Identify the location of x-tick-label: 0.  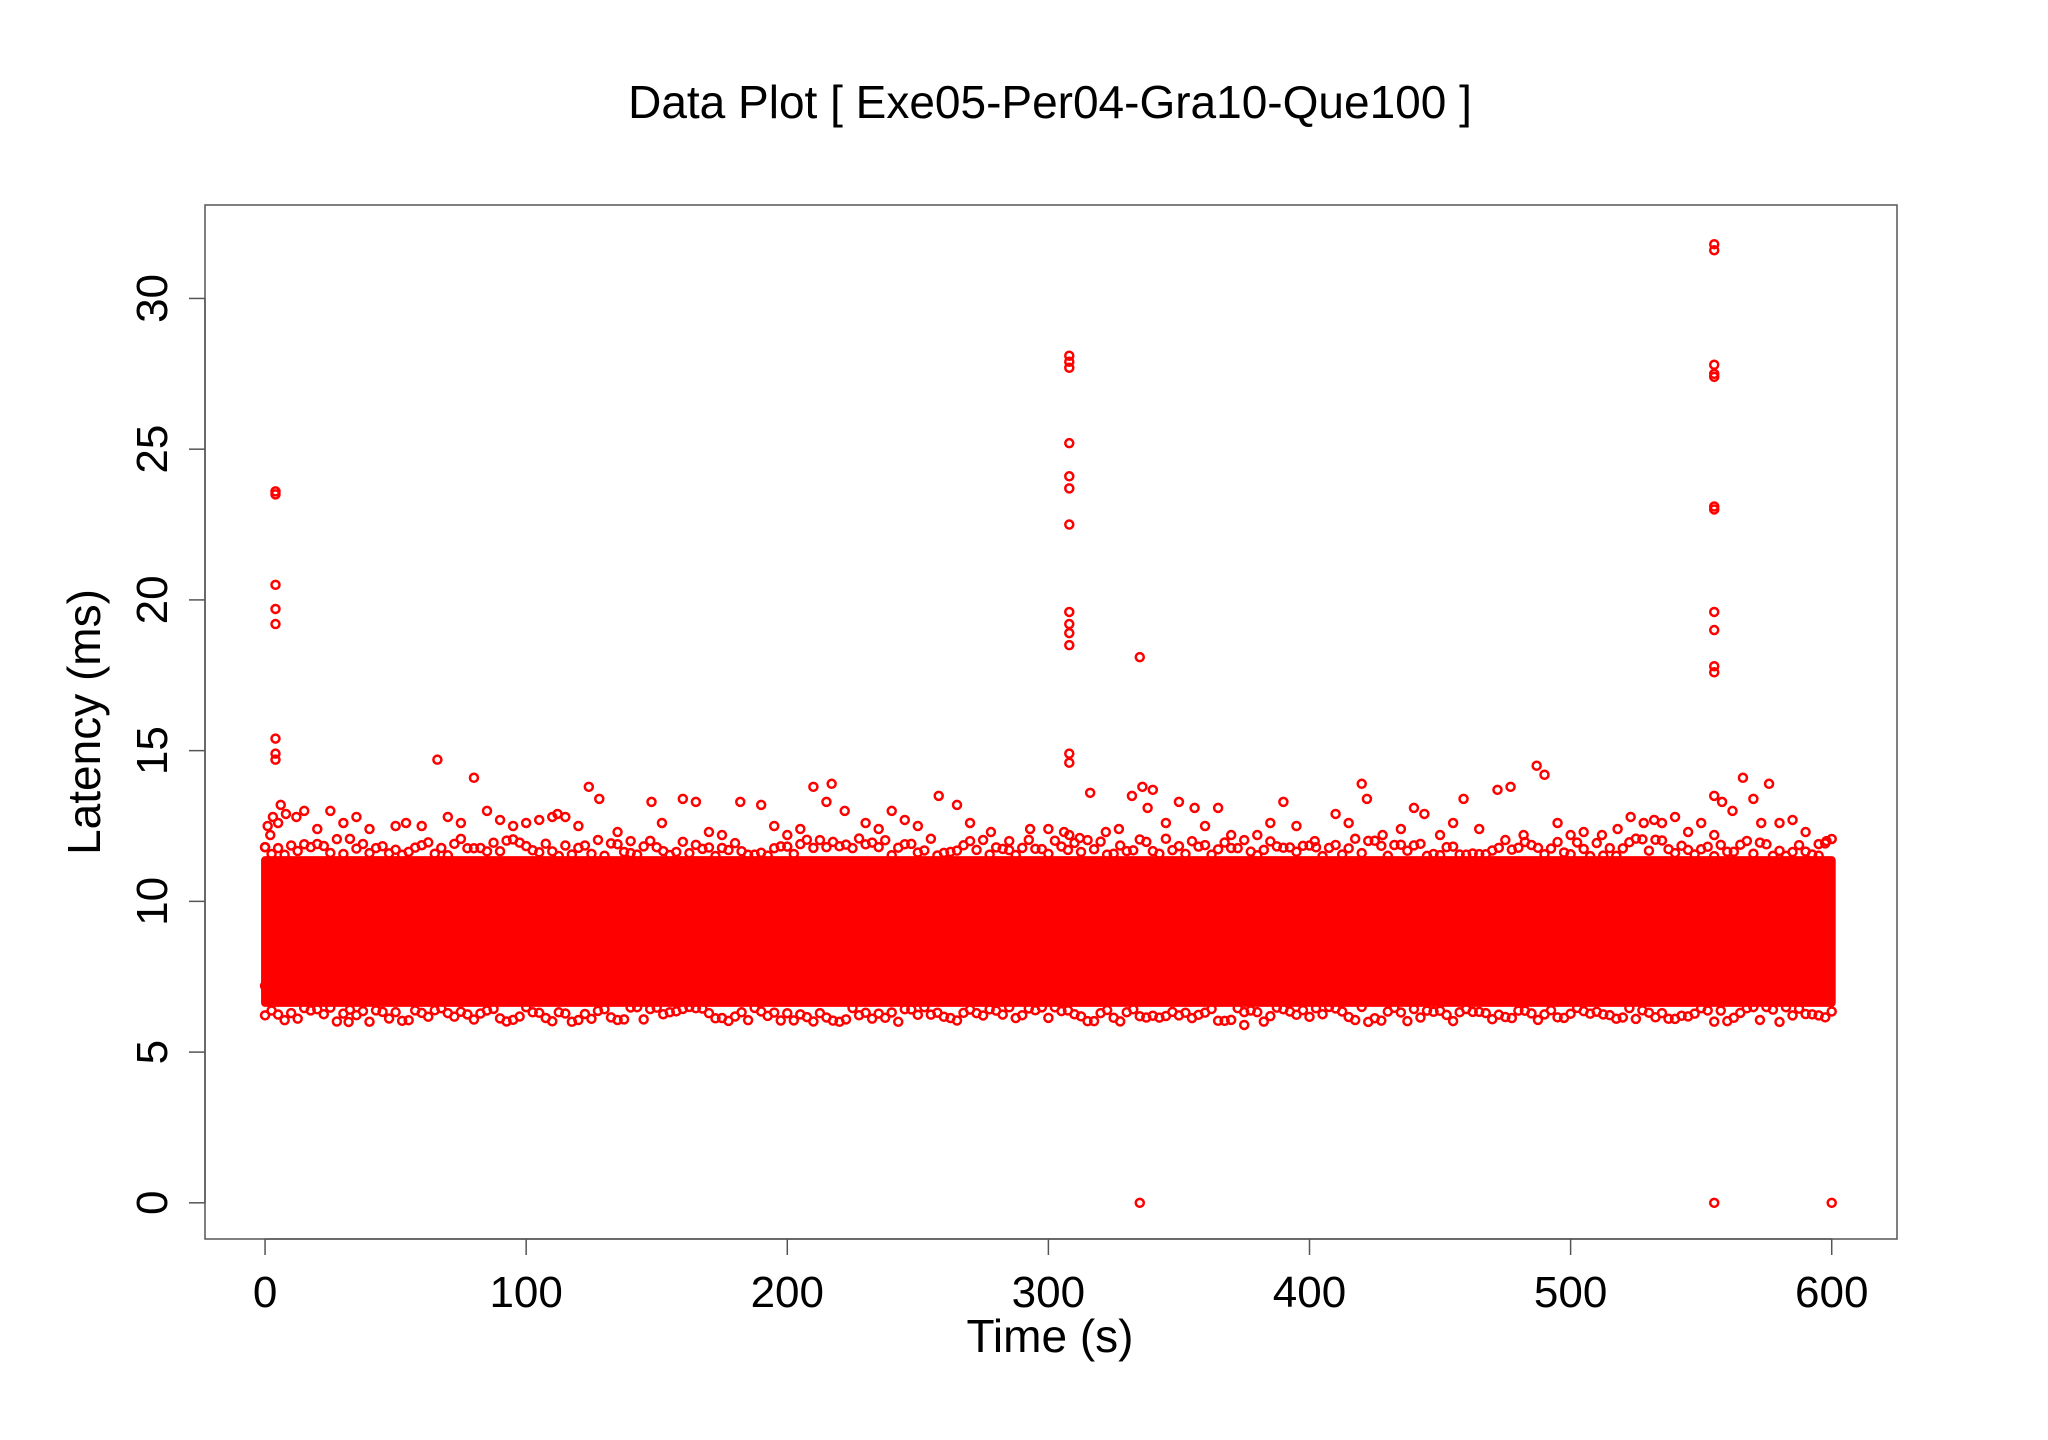
(265, 1292).